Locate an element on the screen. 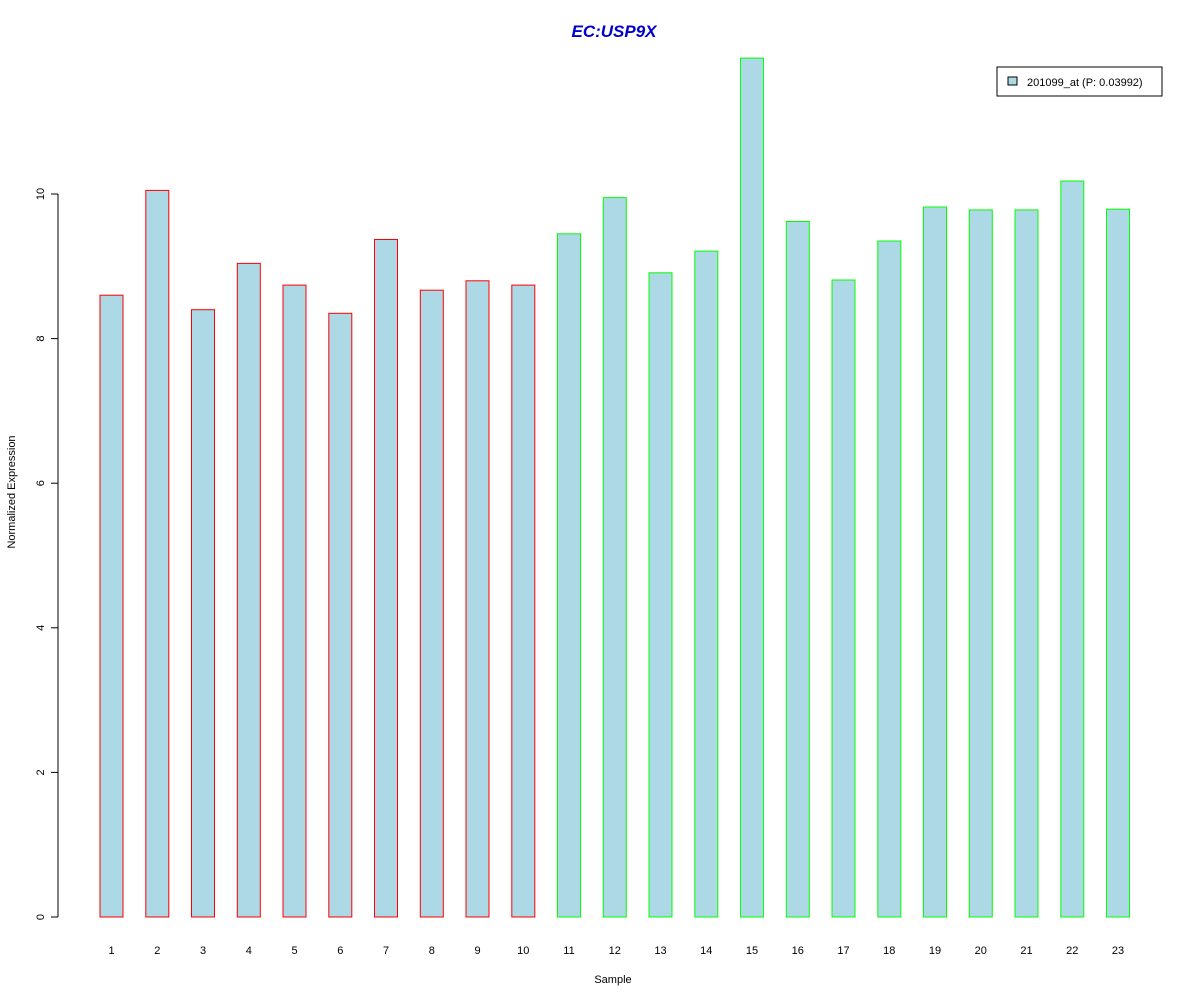 The height and width of the screenshot is (1000, 1200). x-tick-label: 11 is located at coordinates (568, 951).